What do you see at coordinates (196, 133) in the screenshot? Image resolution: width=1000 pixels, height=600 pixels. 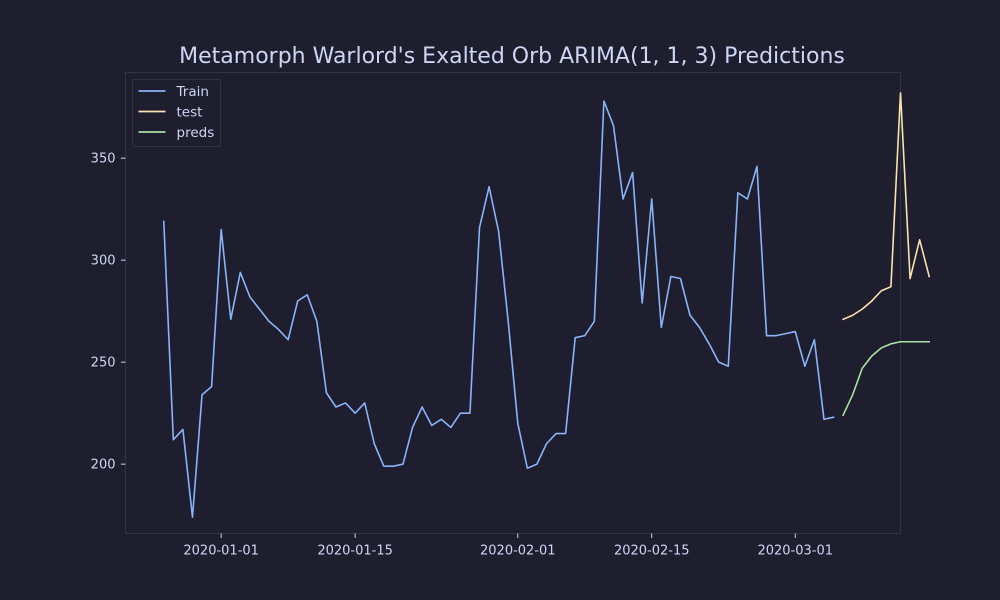 I see `legend-label-preds: preds` at bounding box center [196, 133].